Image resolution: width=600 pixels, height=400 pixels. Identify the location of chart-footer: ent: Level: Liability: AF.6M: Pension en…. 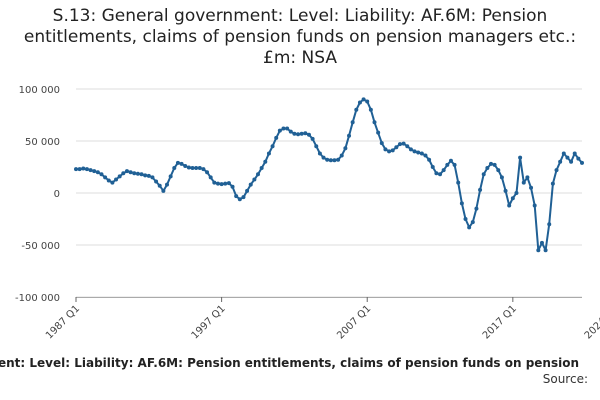
(300, 363).